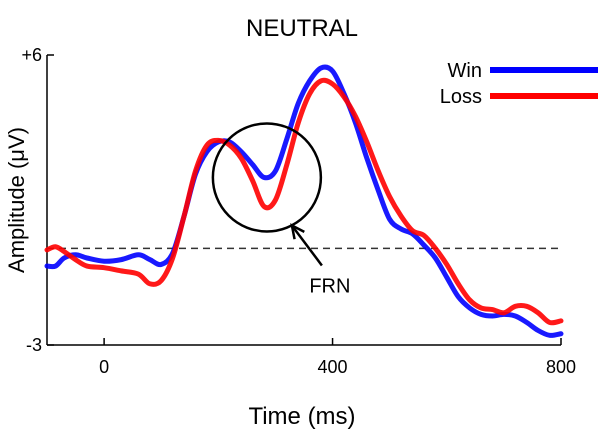 The width and height of the screenshot is (599, 439). I want to click on frn-annotation-label: FRN, so click(329, 286).